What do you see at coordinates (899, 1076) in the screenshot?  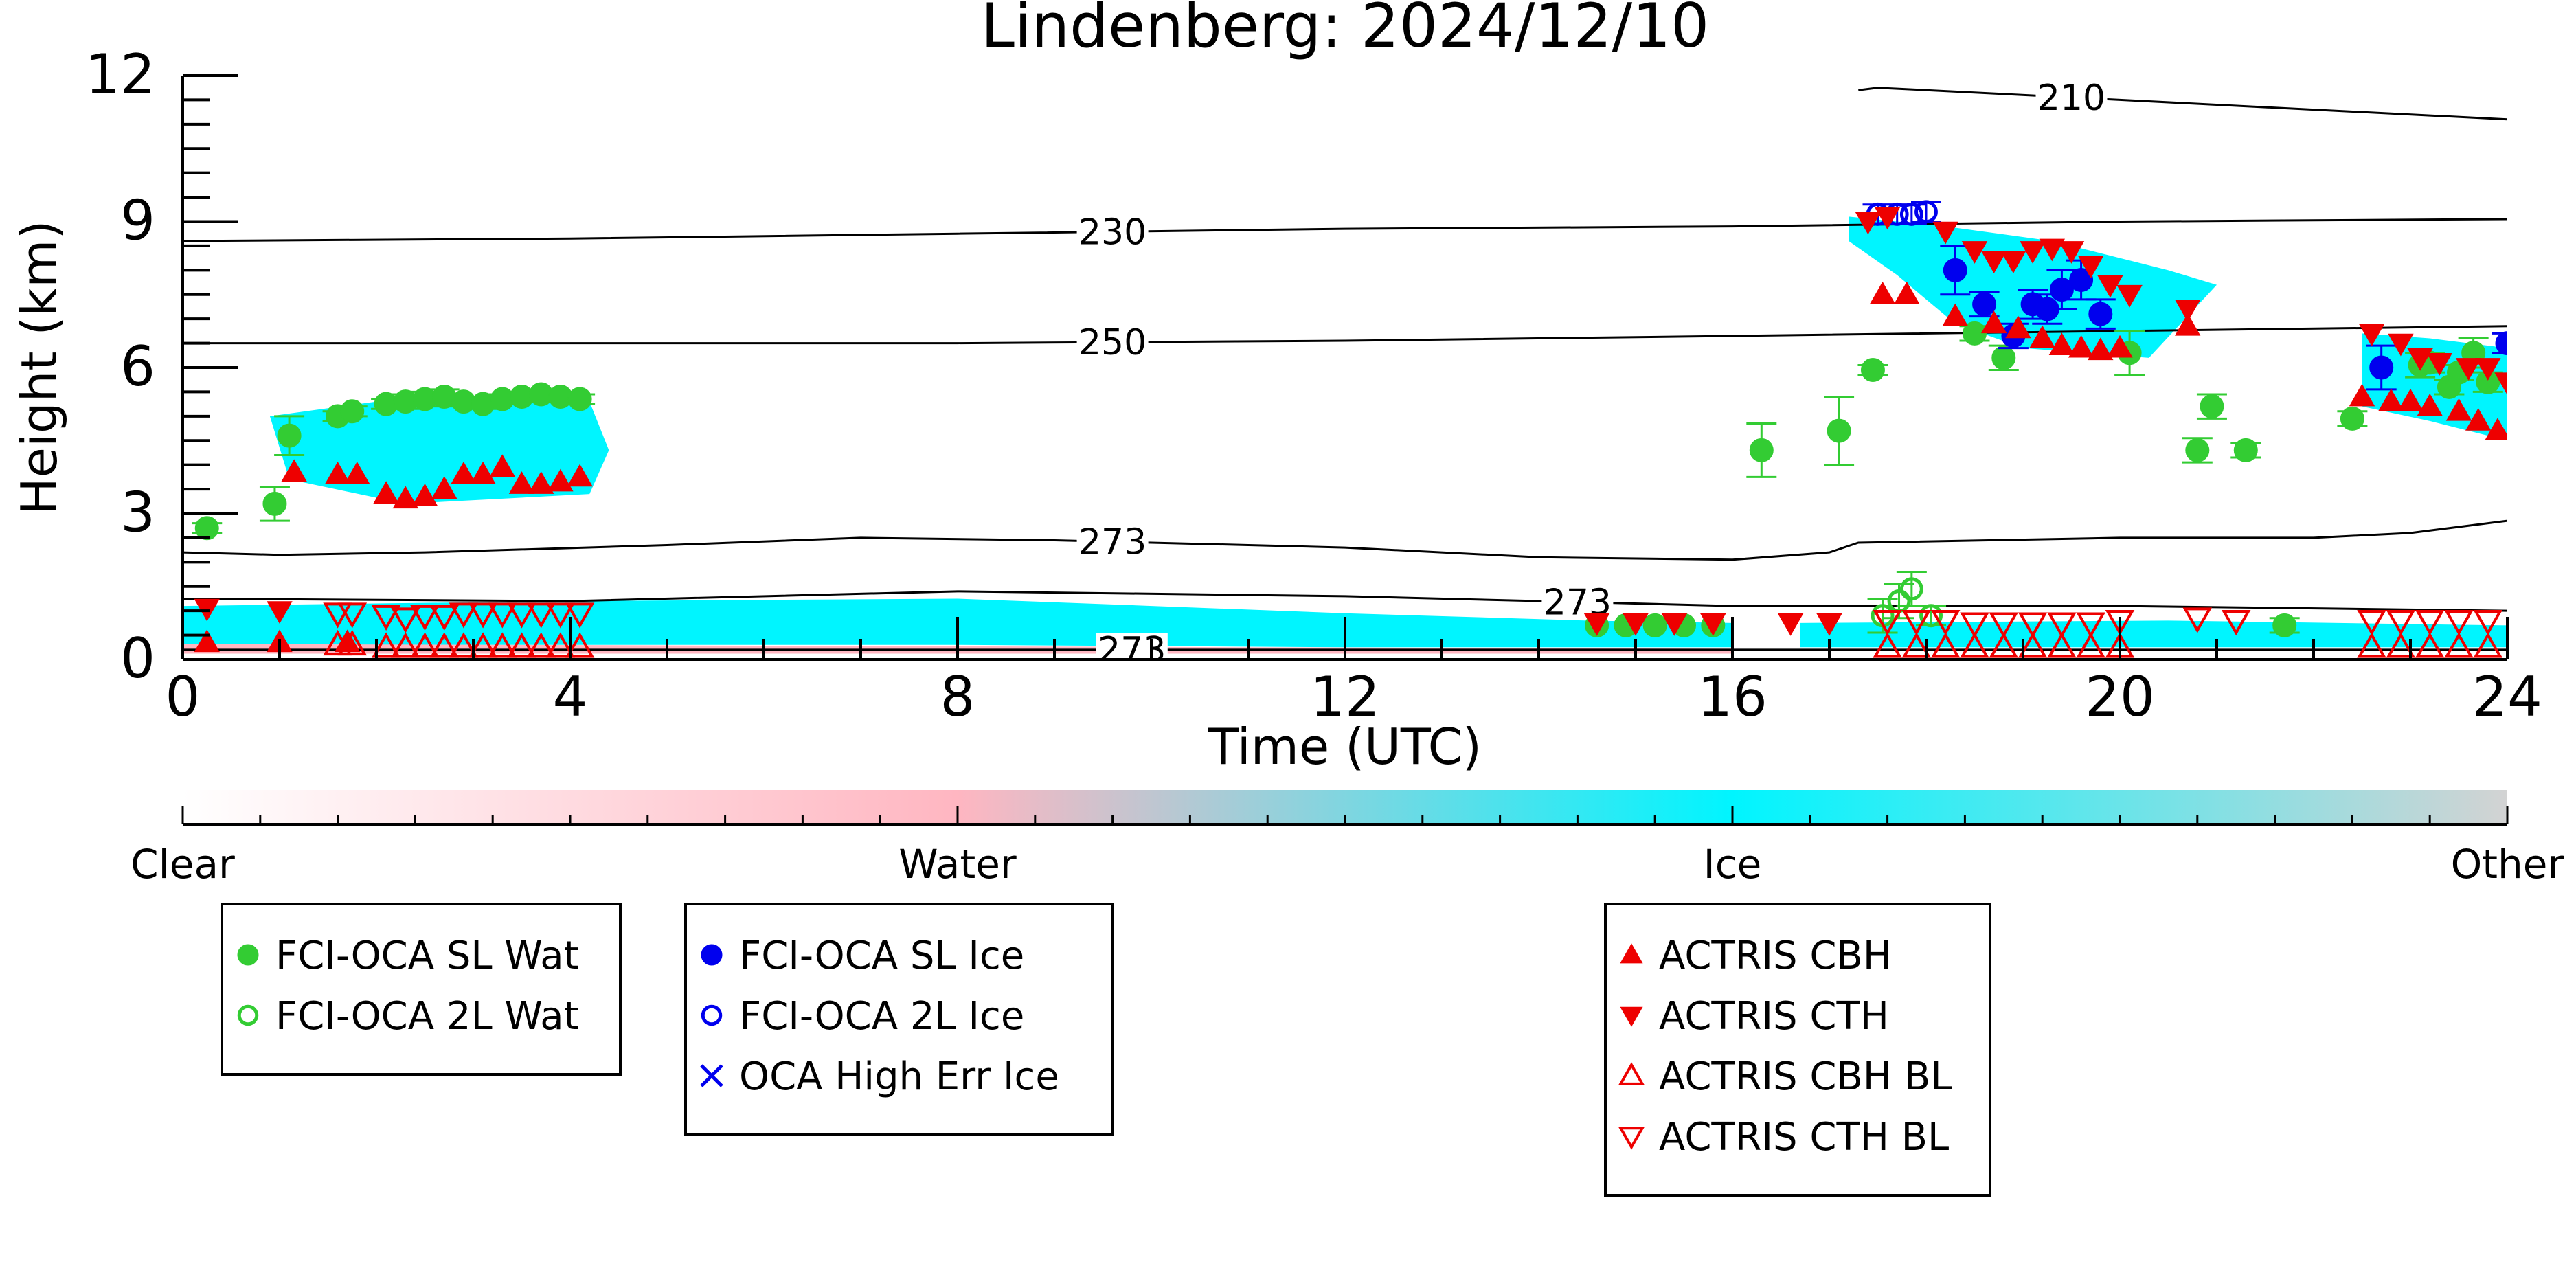 I see `legend-label: OCA High Err Ice` at bounding box center [899, 1076].